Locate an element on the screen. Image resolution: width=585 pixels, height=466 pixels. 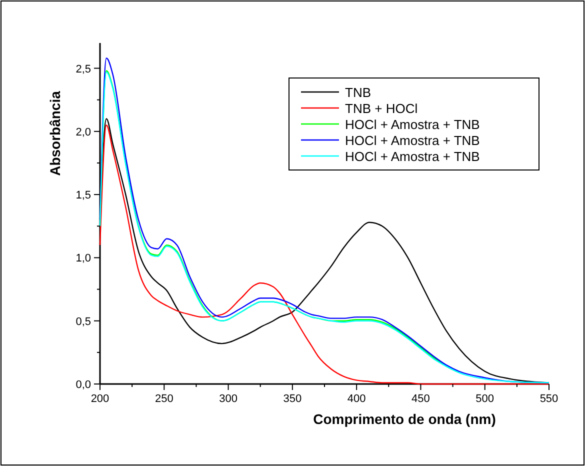
legend-label: TNB + HOCl is located at coordinates (381, 108).